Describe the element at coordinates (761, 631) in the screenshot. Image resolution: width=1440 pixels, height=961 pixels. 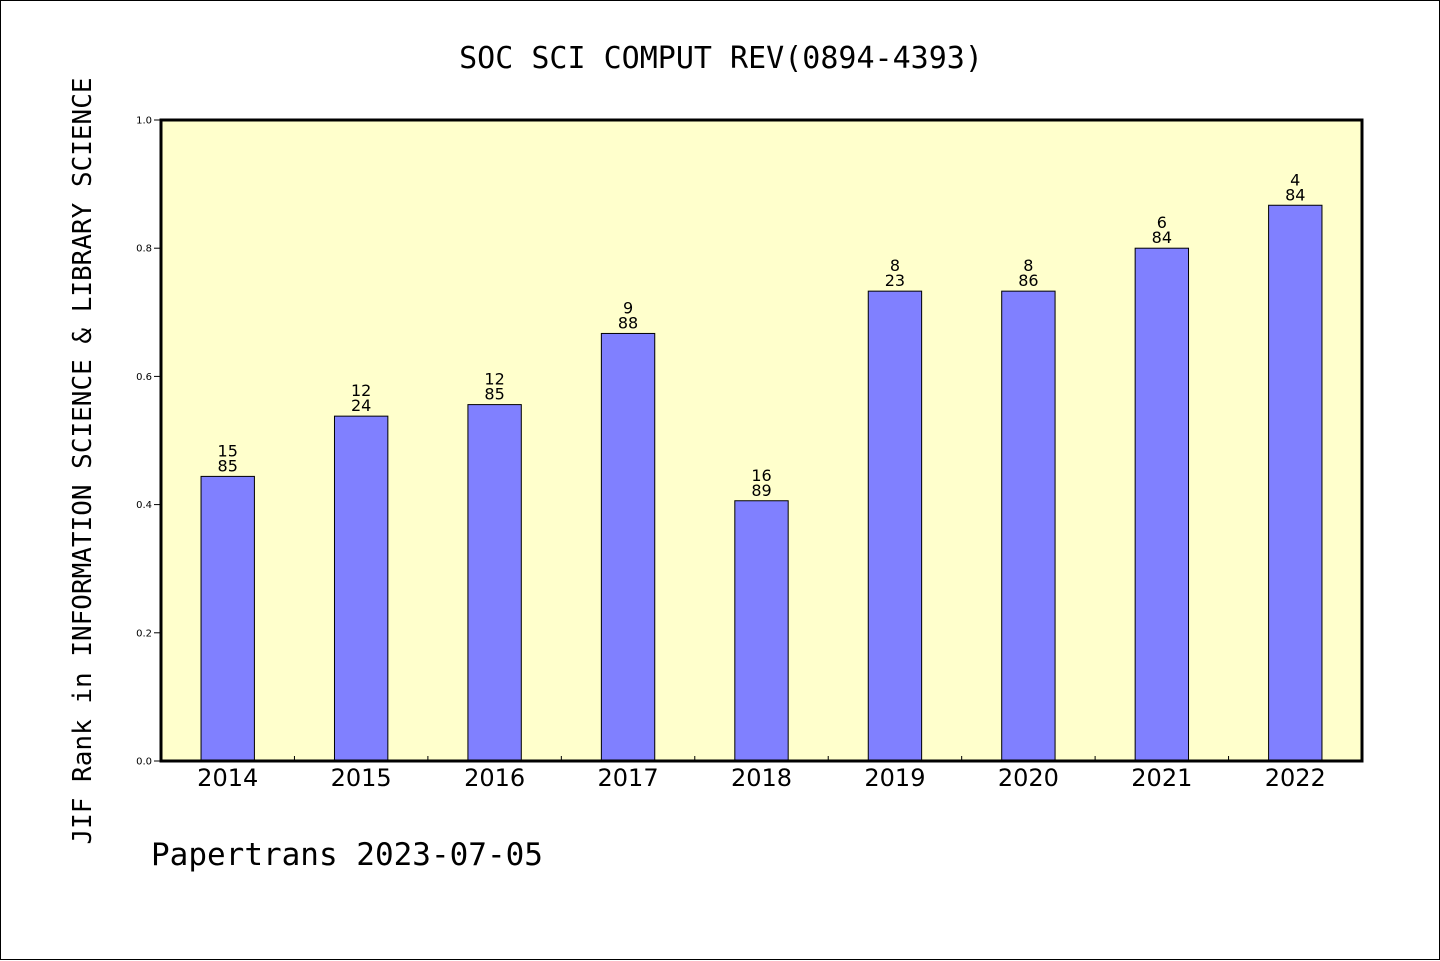
I see `bar-2018` at that location.